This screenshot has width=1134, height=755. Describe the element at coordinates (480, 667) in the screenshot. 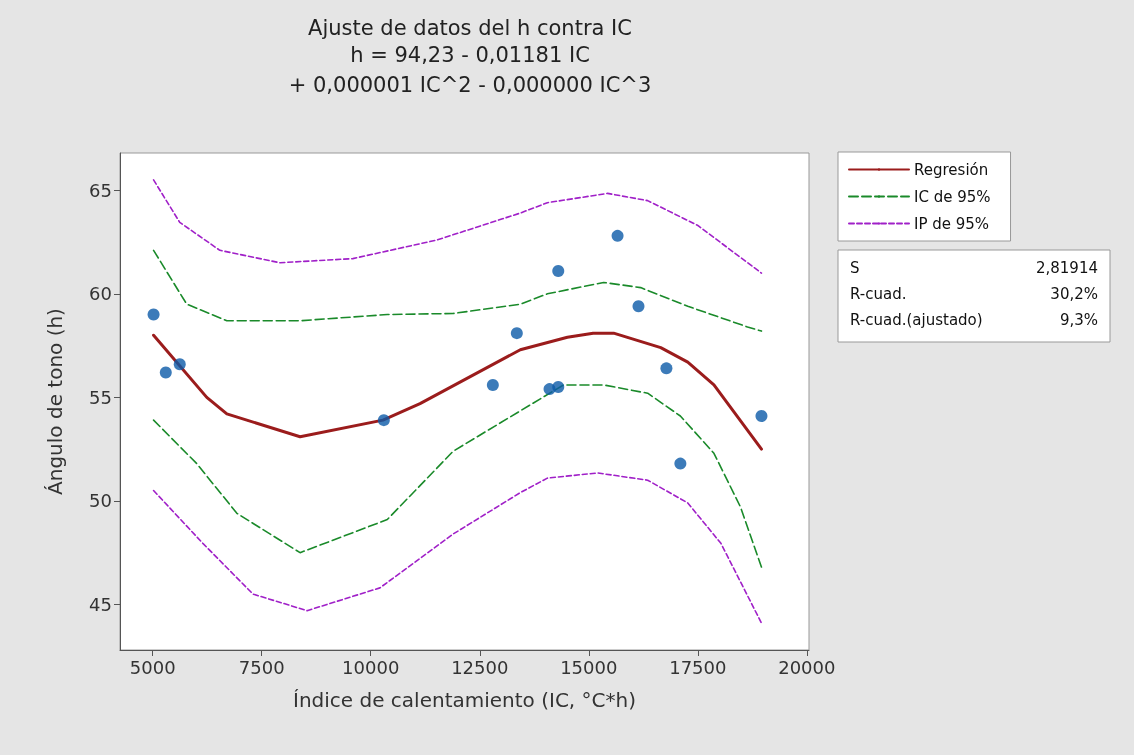

I see `x-tick-label: 12500` at that location.